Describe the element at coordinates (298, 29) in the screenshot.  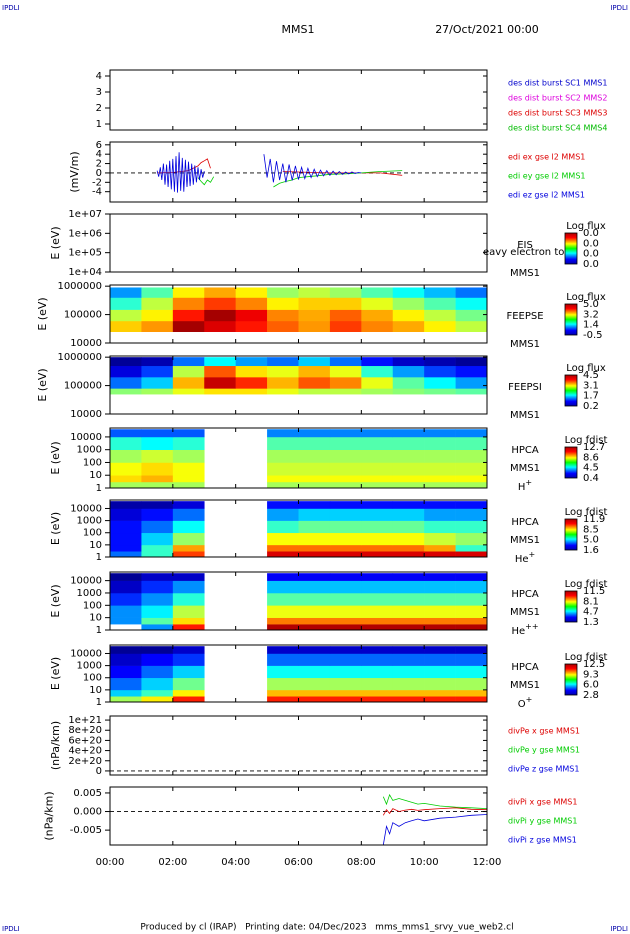
I see `spacecraft: MMS1` at that location.